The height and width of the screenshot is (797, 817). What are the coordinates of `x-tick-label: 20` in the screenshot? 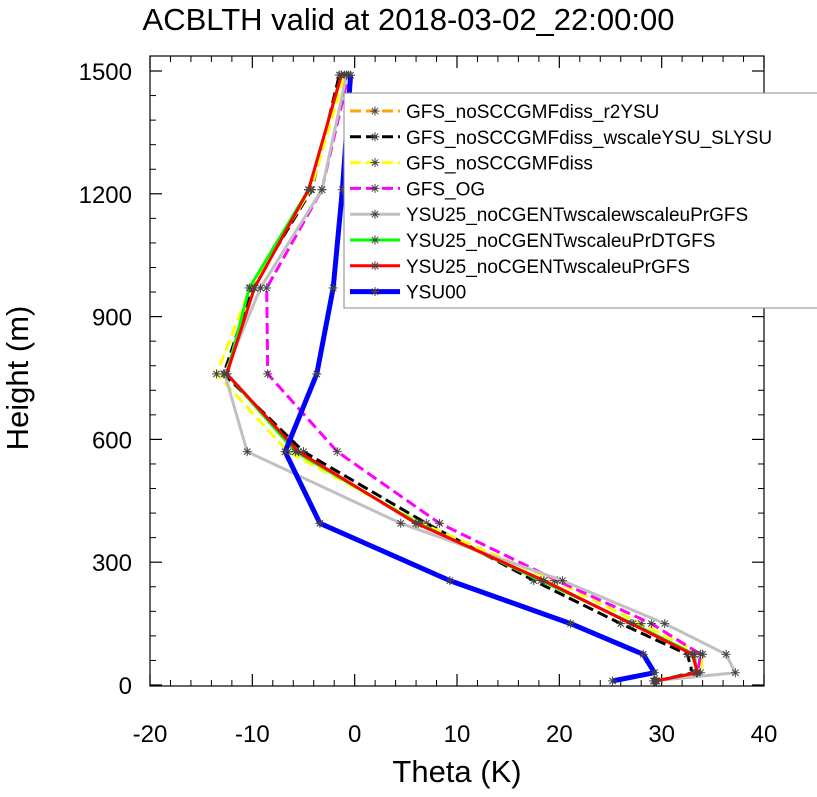 It's located at (559, 734).